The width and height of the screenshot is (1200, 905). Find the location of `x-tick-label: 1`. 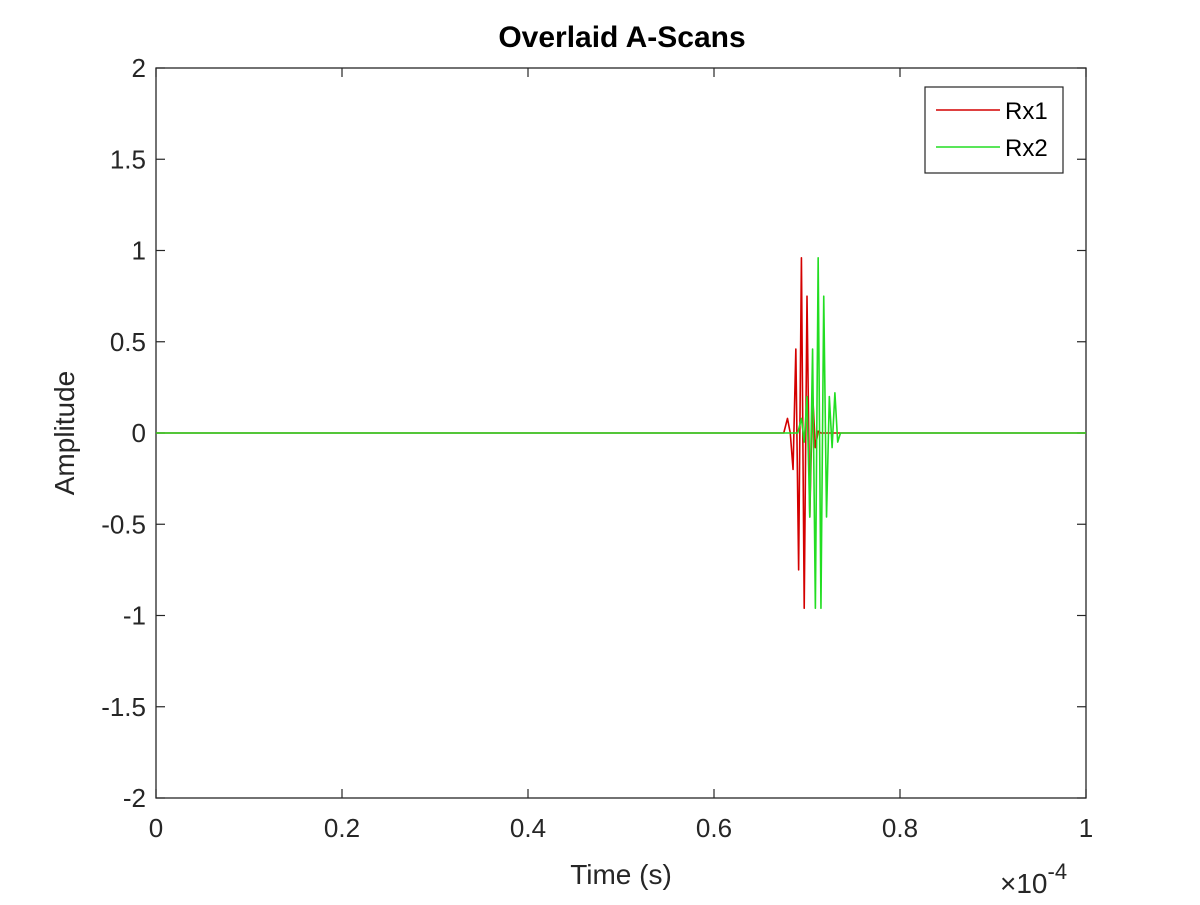

x-tick-label: 1 is located at coordinates (1086, 828).